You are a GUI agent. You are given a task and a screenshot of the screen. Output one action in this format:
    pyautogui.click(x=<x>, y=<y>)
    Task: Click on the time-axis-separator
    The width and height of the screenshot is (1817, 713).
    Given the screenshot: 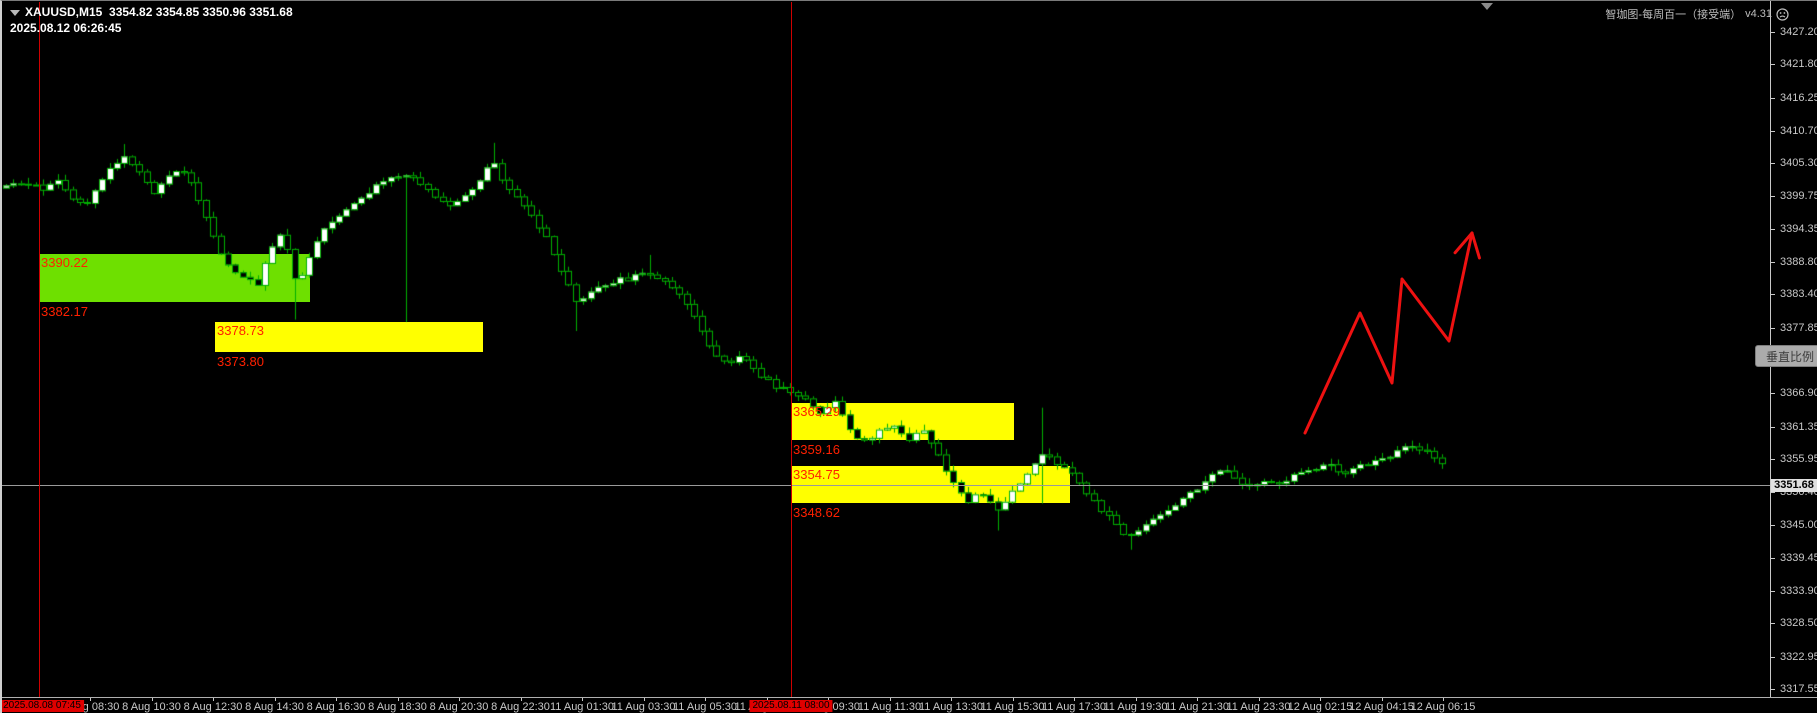 What is the action you would take?
    pyautogui.click(x=909, y=697)
    